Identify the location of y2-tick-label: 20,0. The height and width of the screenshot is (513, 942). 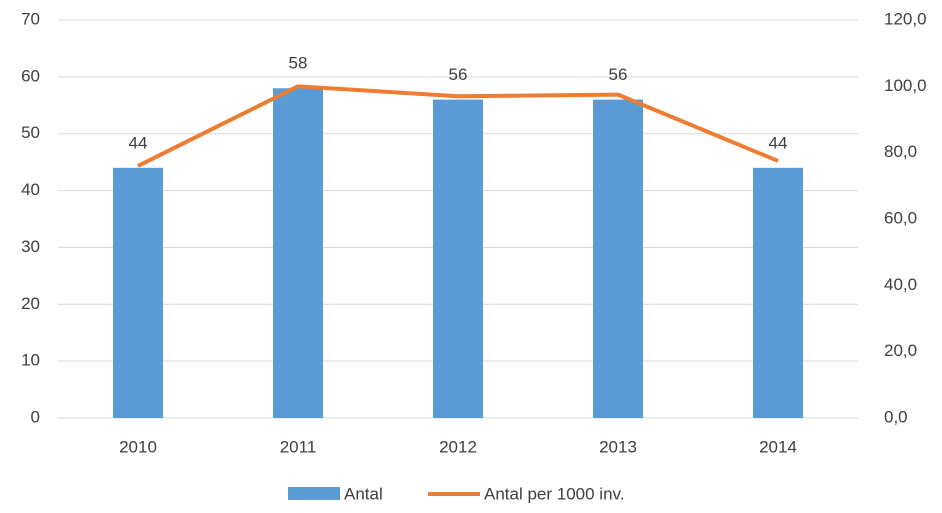
(900, 350).